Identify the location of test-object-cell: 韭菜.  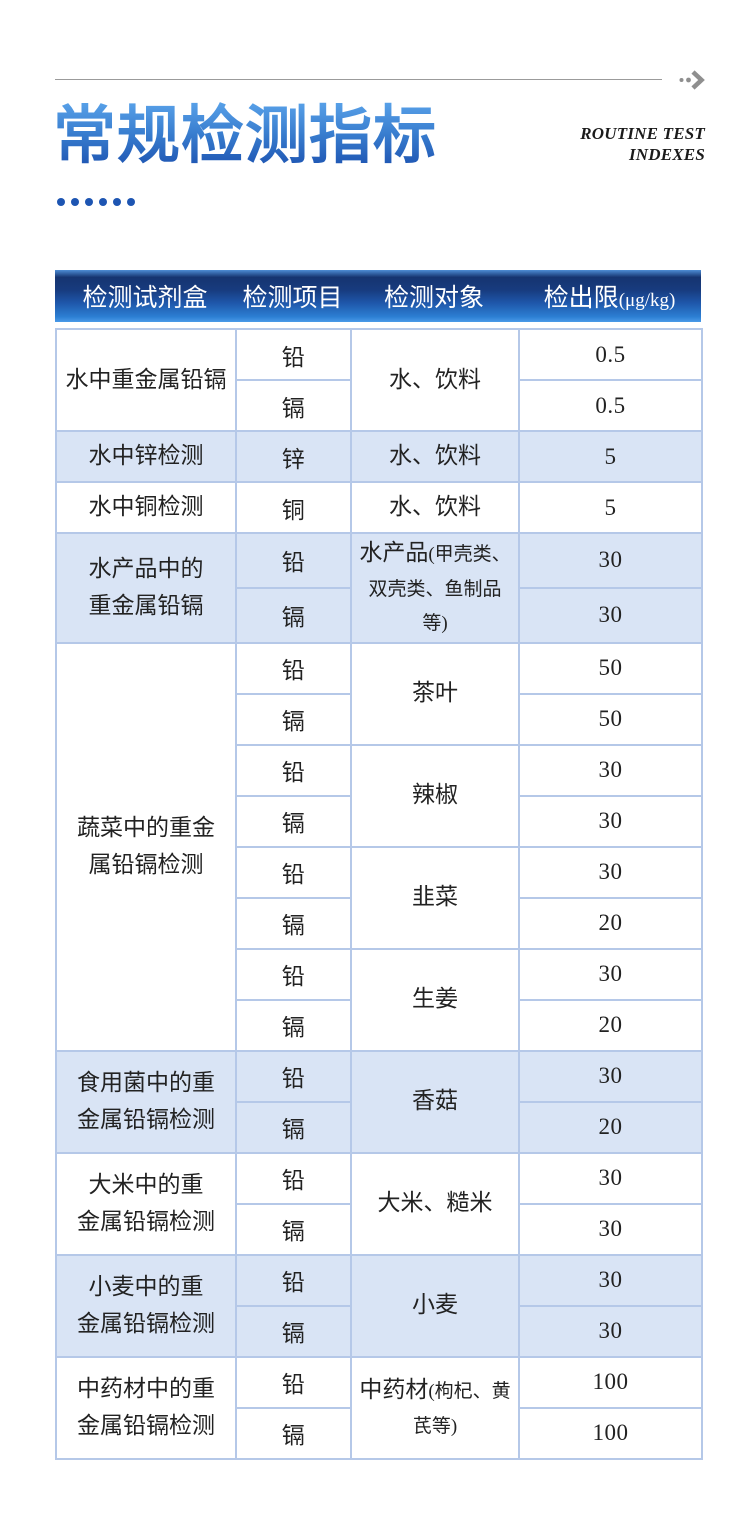
(435, 897).